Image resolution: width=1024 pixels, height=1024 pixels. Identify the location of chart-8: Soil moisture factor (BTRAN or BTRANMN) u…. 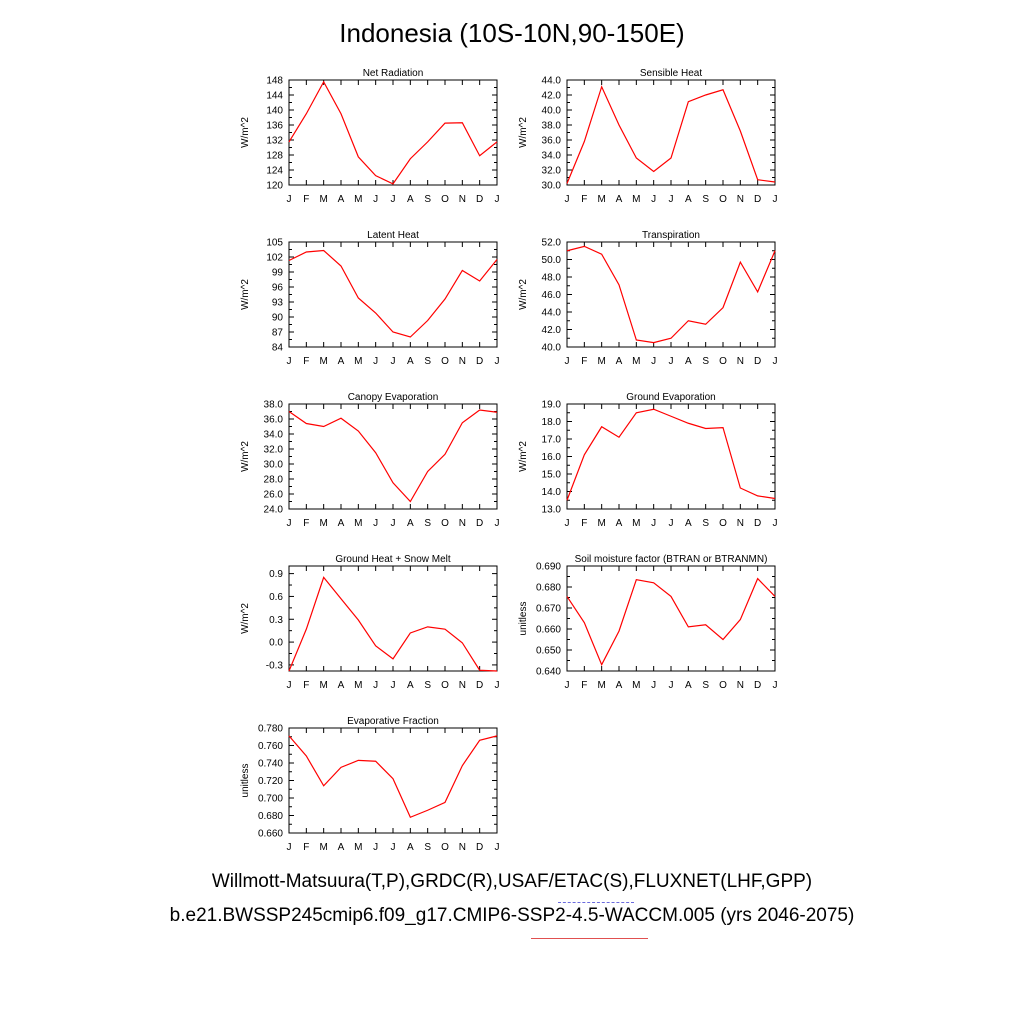
(648, 622).